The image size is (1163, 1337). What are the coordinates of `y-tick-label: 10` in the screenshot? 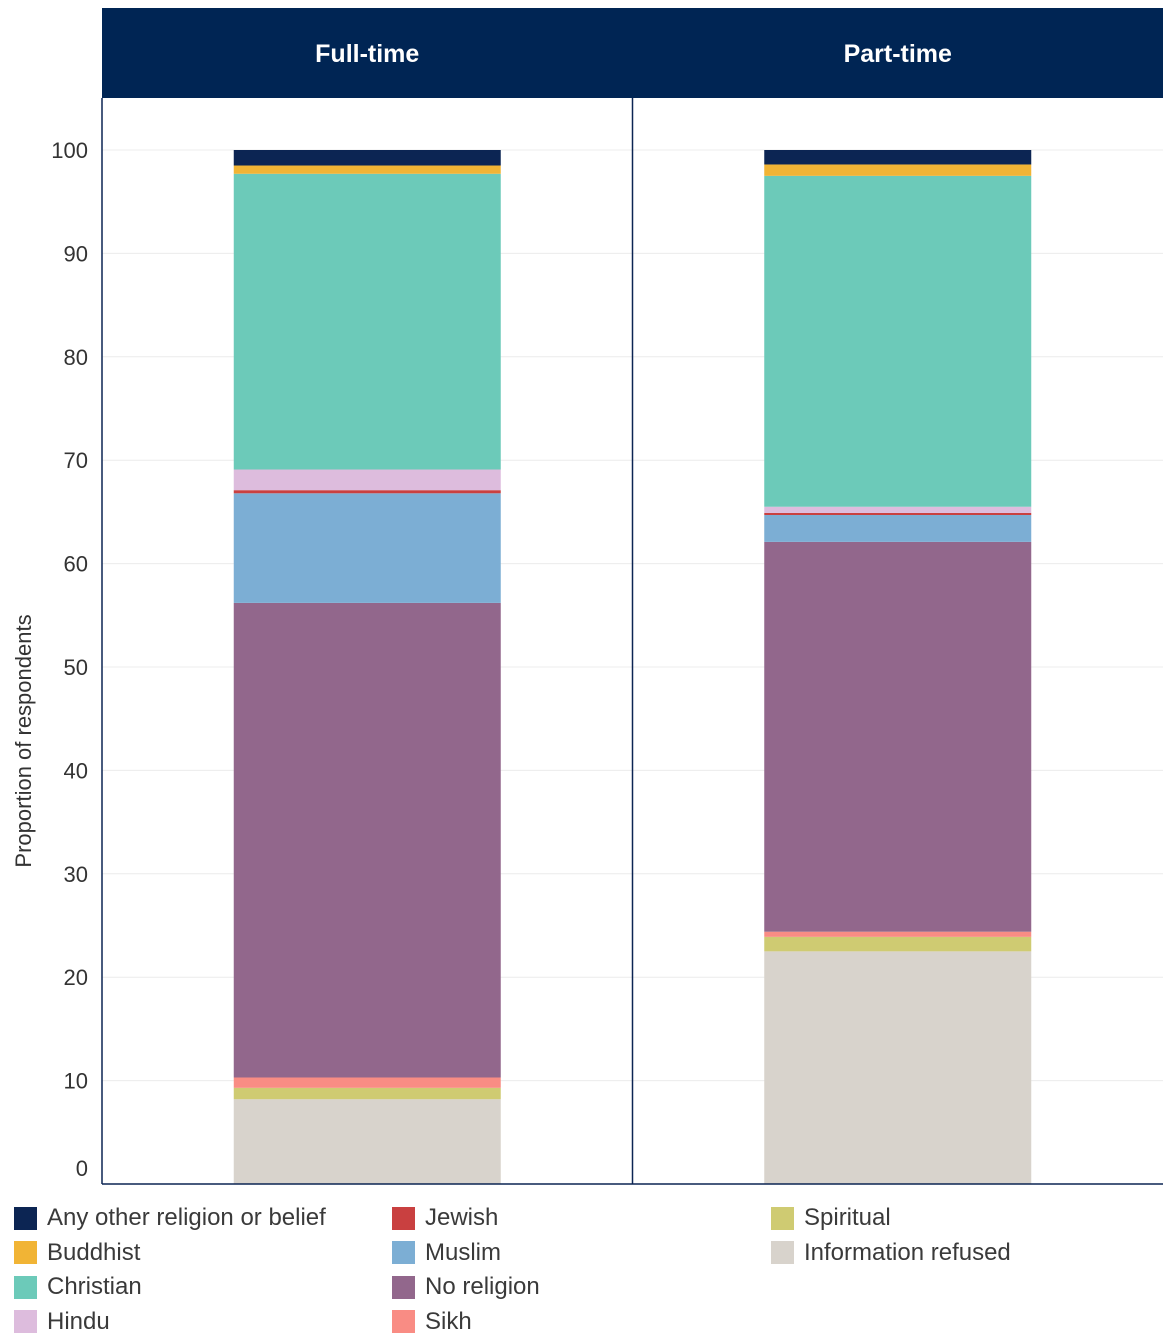 It's located at (76, 1081).